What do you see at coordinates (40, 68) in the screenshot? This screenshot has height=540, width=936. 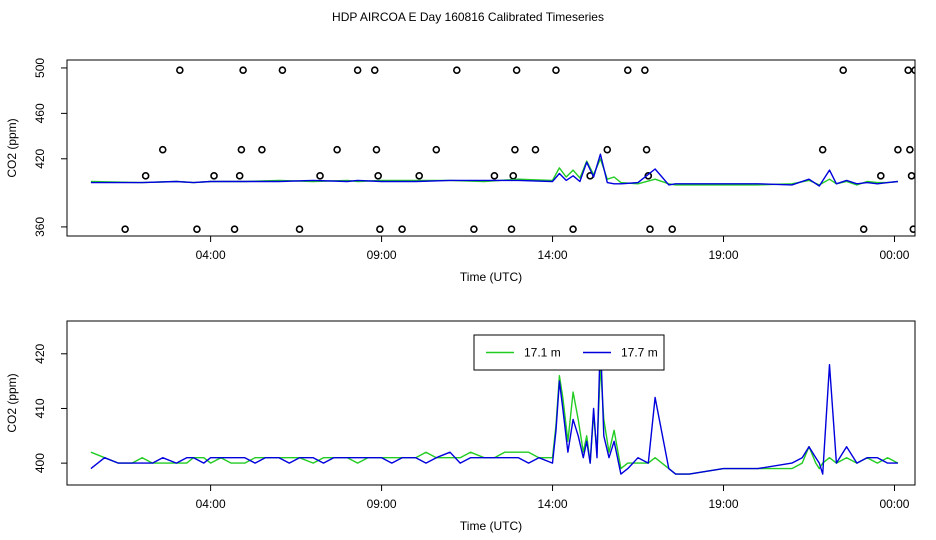 I see `y-tick-label: 500` at bounding box center [40, 68].